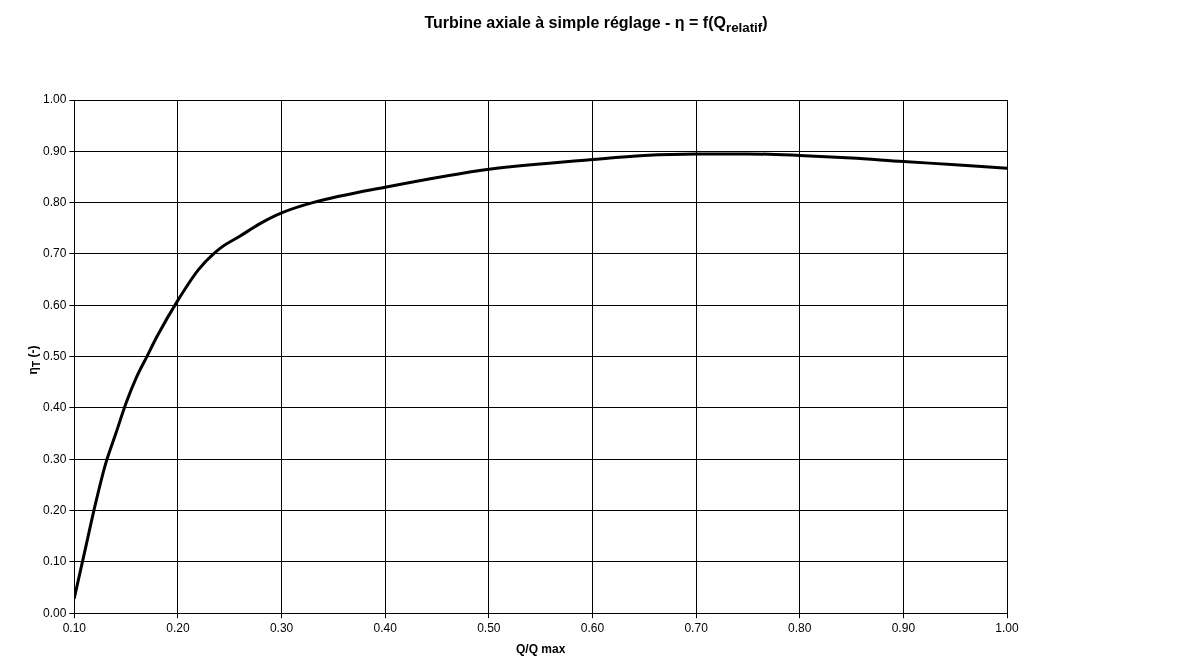  I want to click on y-tick-label: 0.30, so click(55, 458).